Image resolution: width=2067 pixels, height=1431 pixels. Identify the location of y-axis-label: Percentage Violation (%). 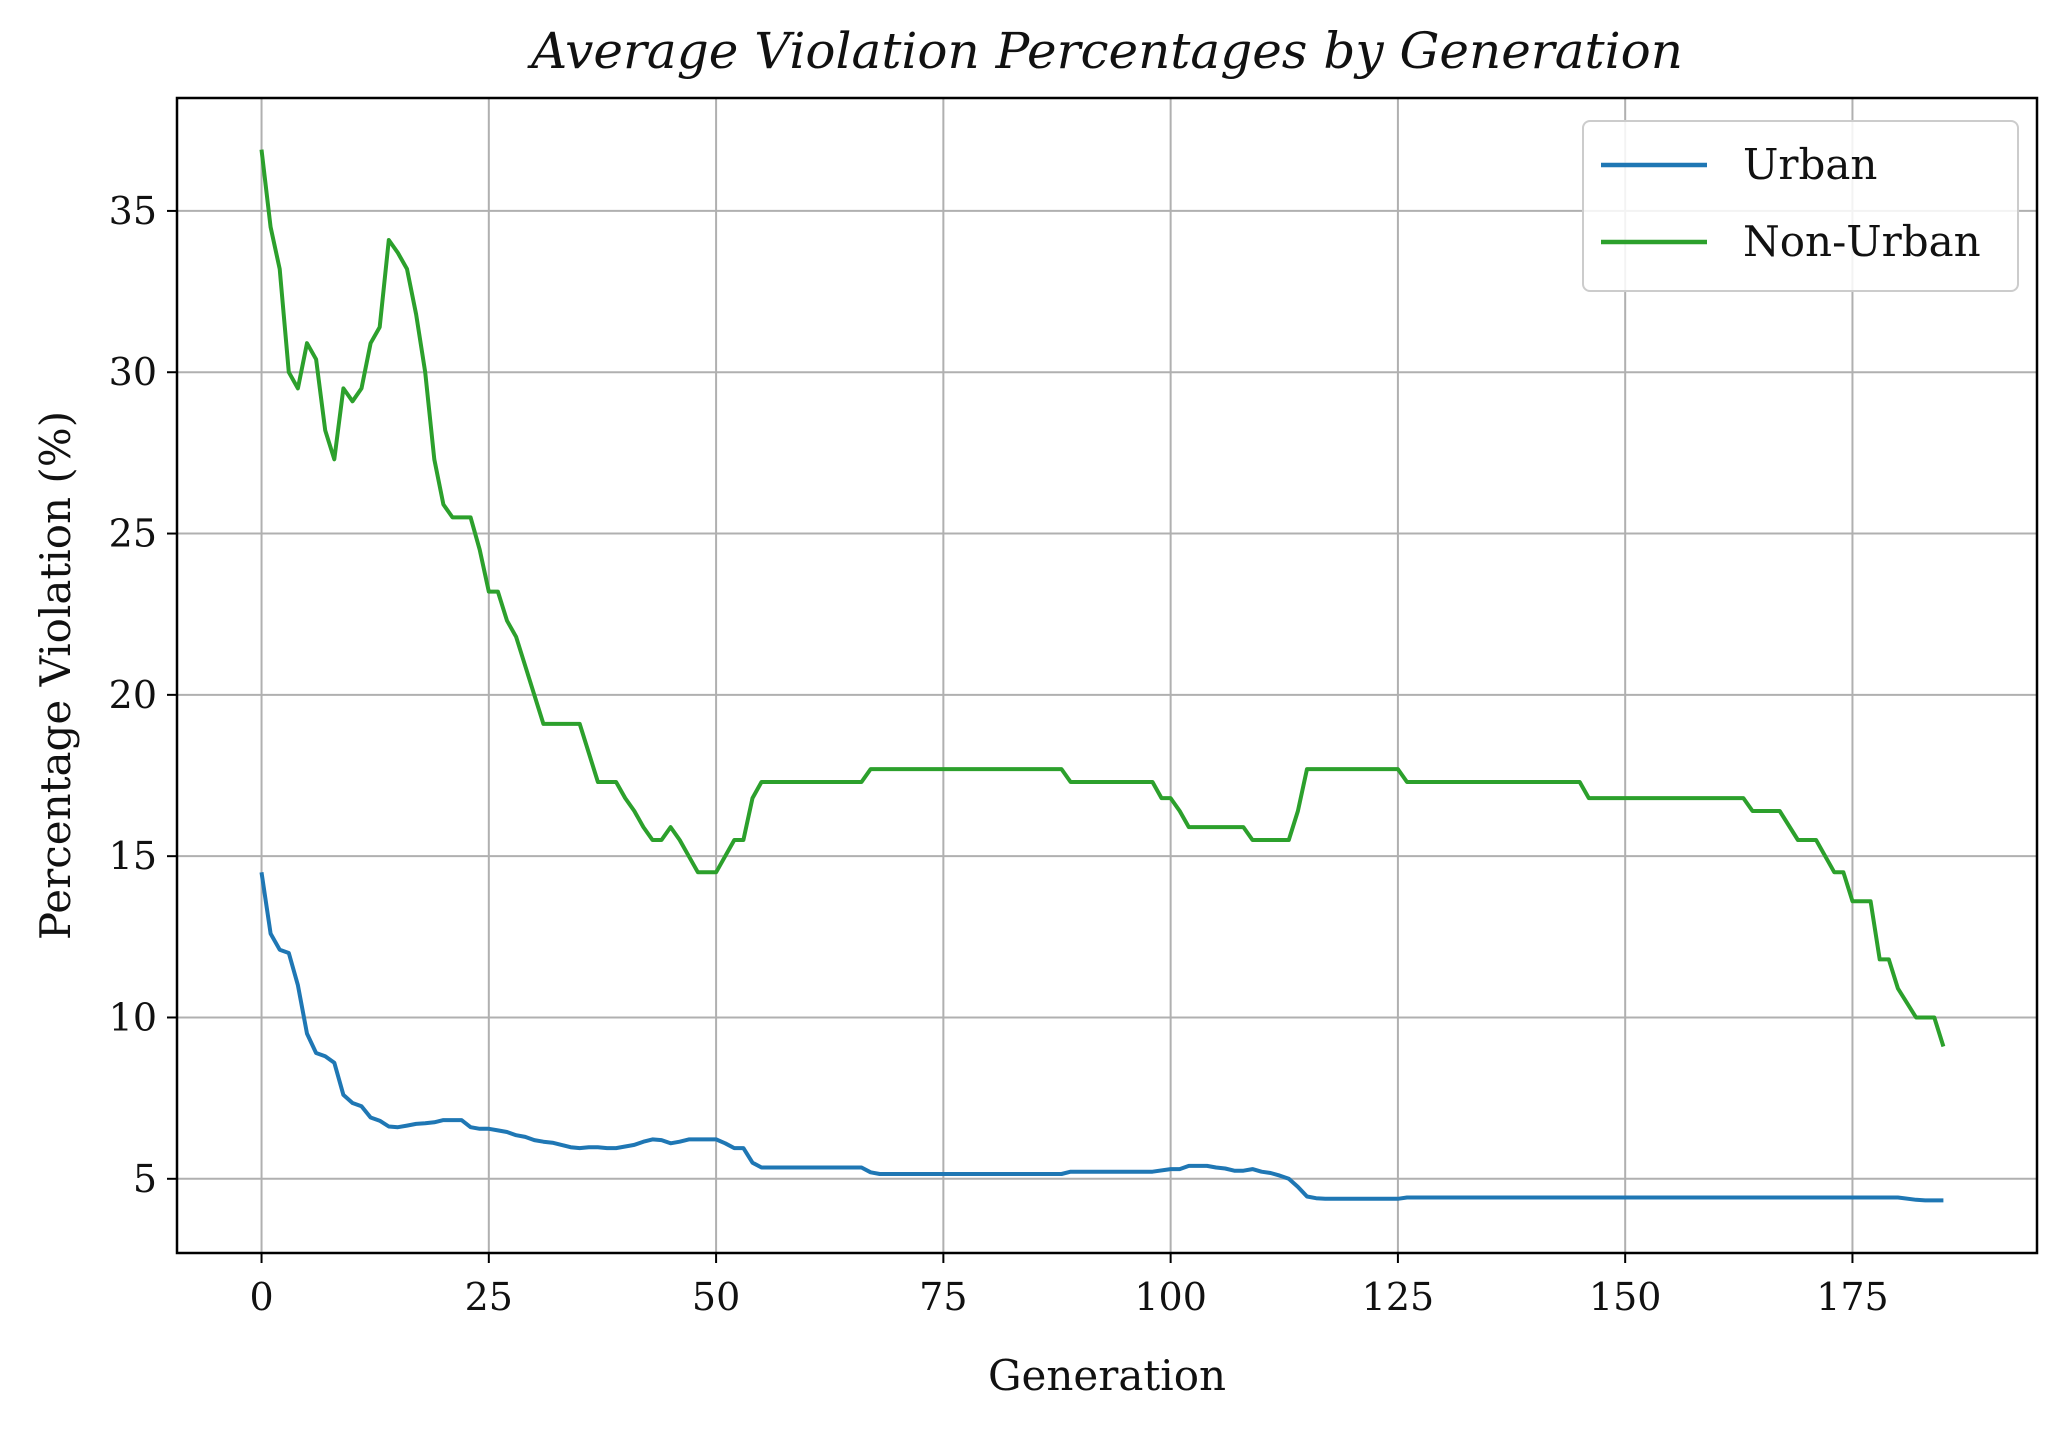
(55, 675).